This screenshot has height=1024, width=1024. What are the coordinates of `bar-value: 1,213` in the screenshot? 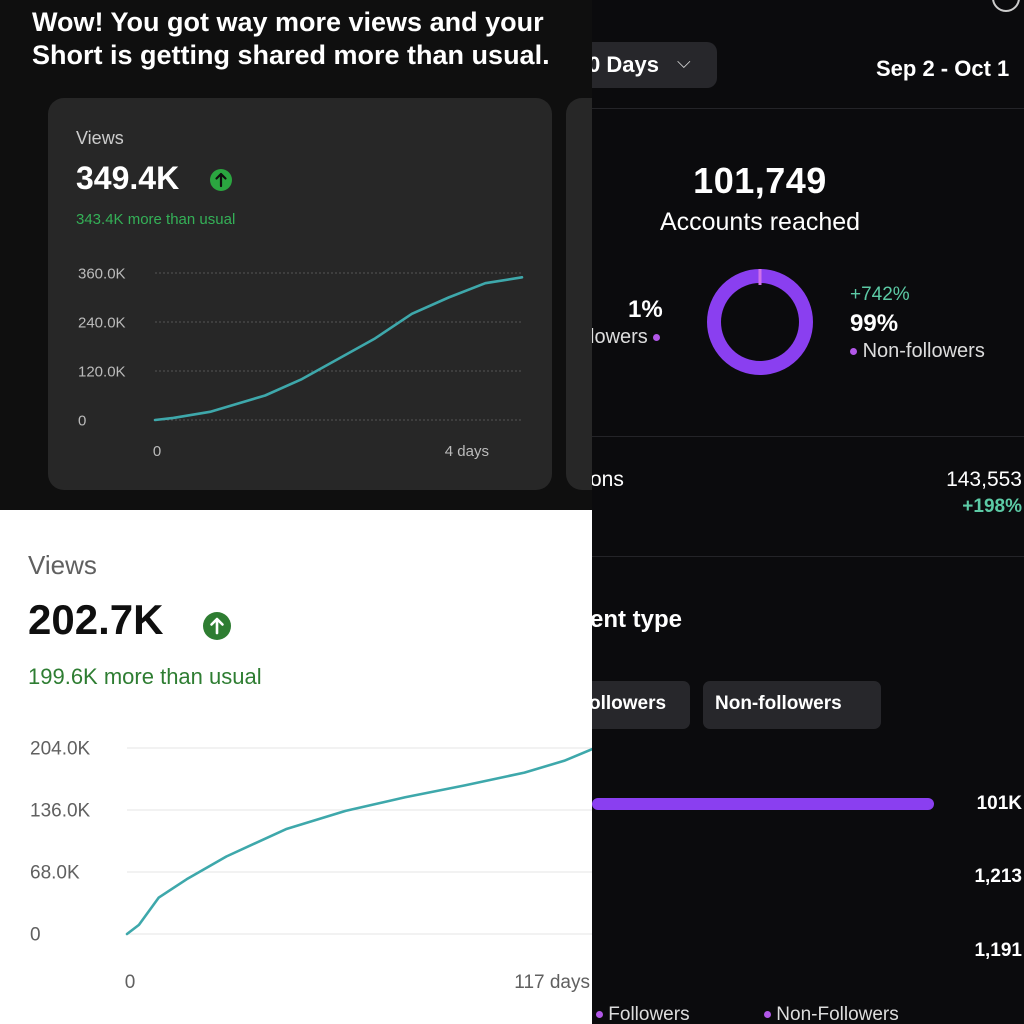 It's located at (998, 876).